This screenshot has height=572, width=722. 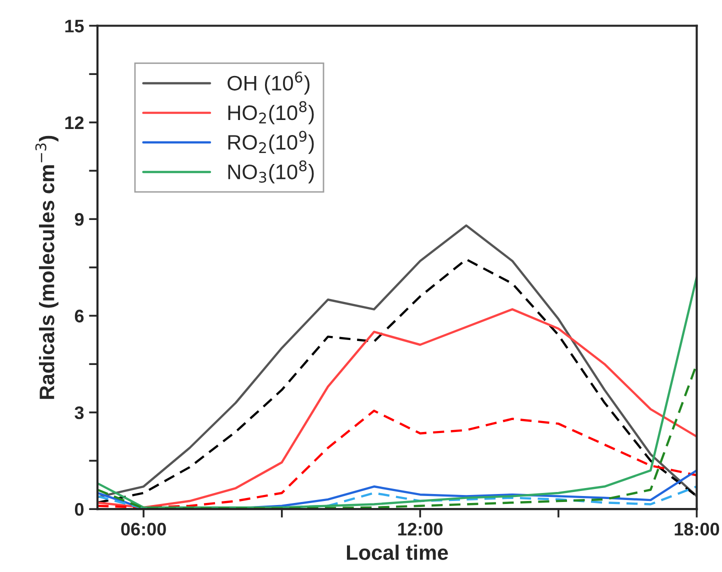 I want to click on y-axis-title: Radicals (molecules cm$^{−3}$), so click(x=46, y=267).